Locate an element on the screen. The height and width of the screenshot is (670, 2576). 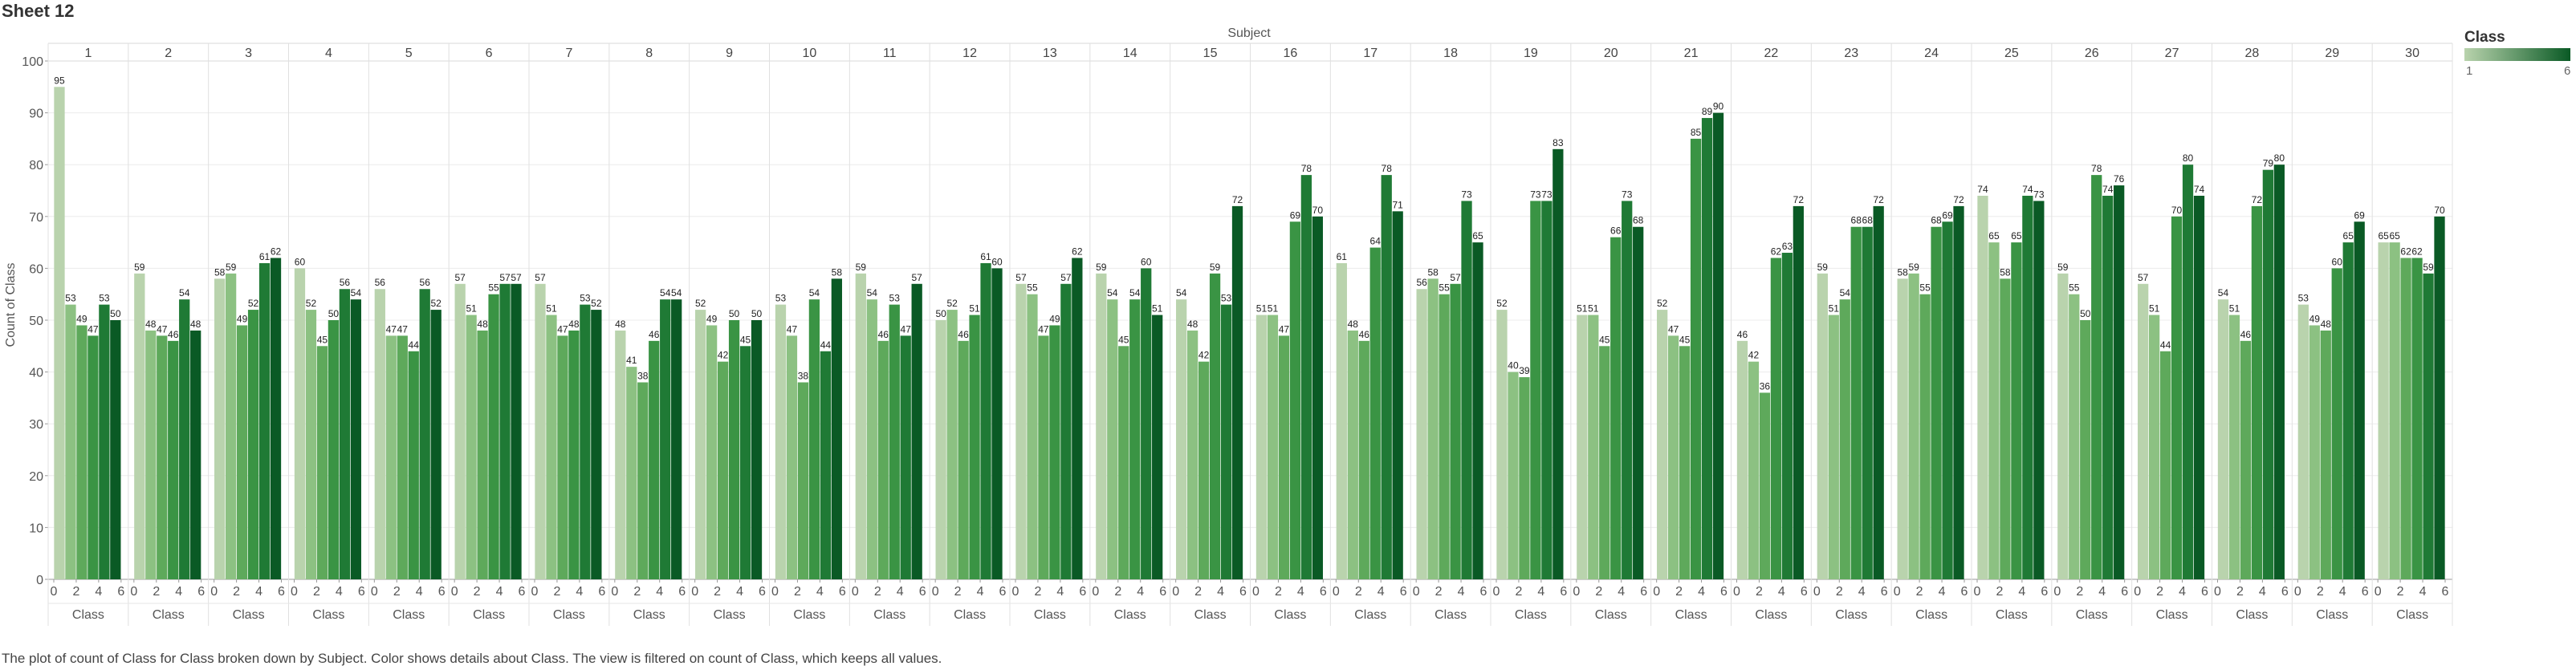
subject-header-label: 4 is located at coordinates (328, 53).